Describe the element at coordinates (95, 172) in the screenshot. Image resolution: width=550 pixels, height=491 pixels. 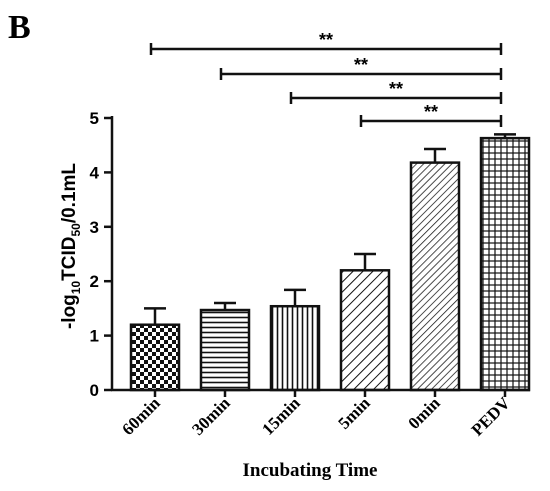
I see `y-tick-label: 4` at that location.